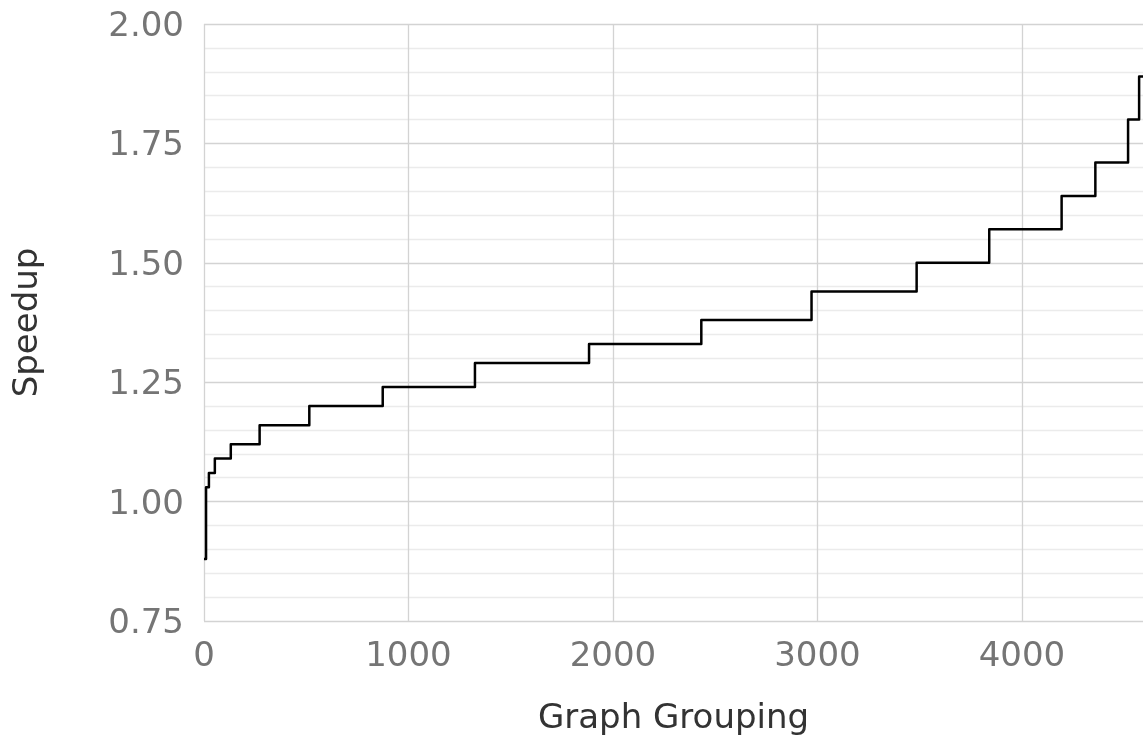 The image size is (1143, 753). I want to click on x-tick-label: 2000, so click(613, 654).